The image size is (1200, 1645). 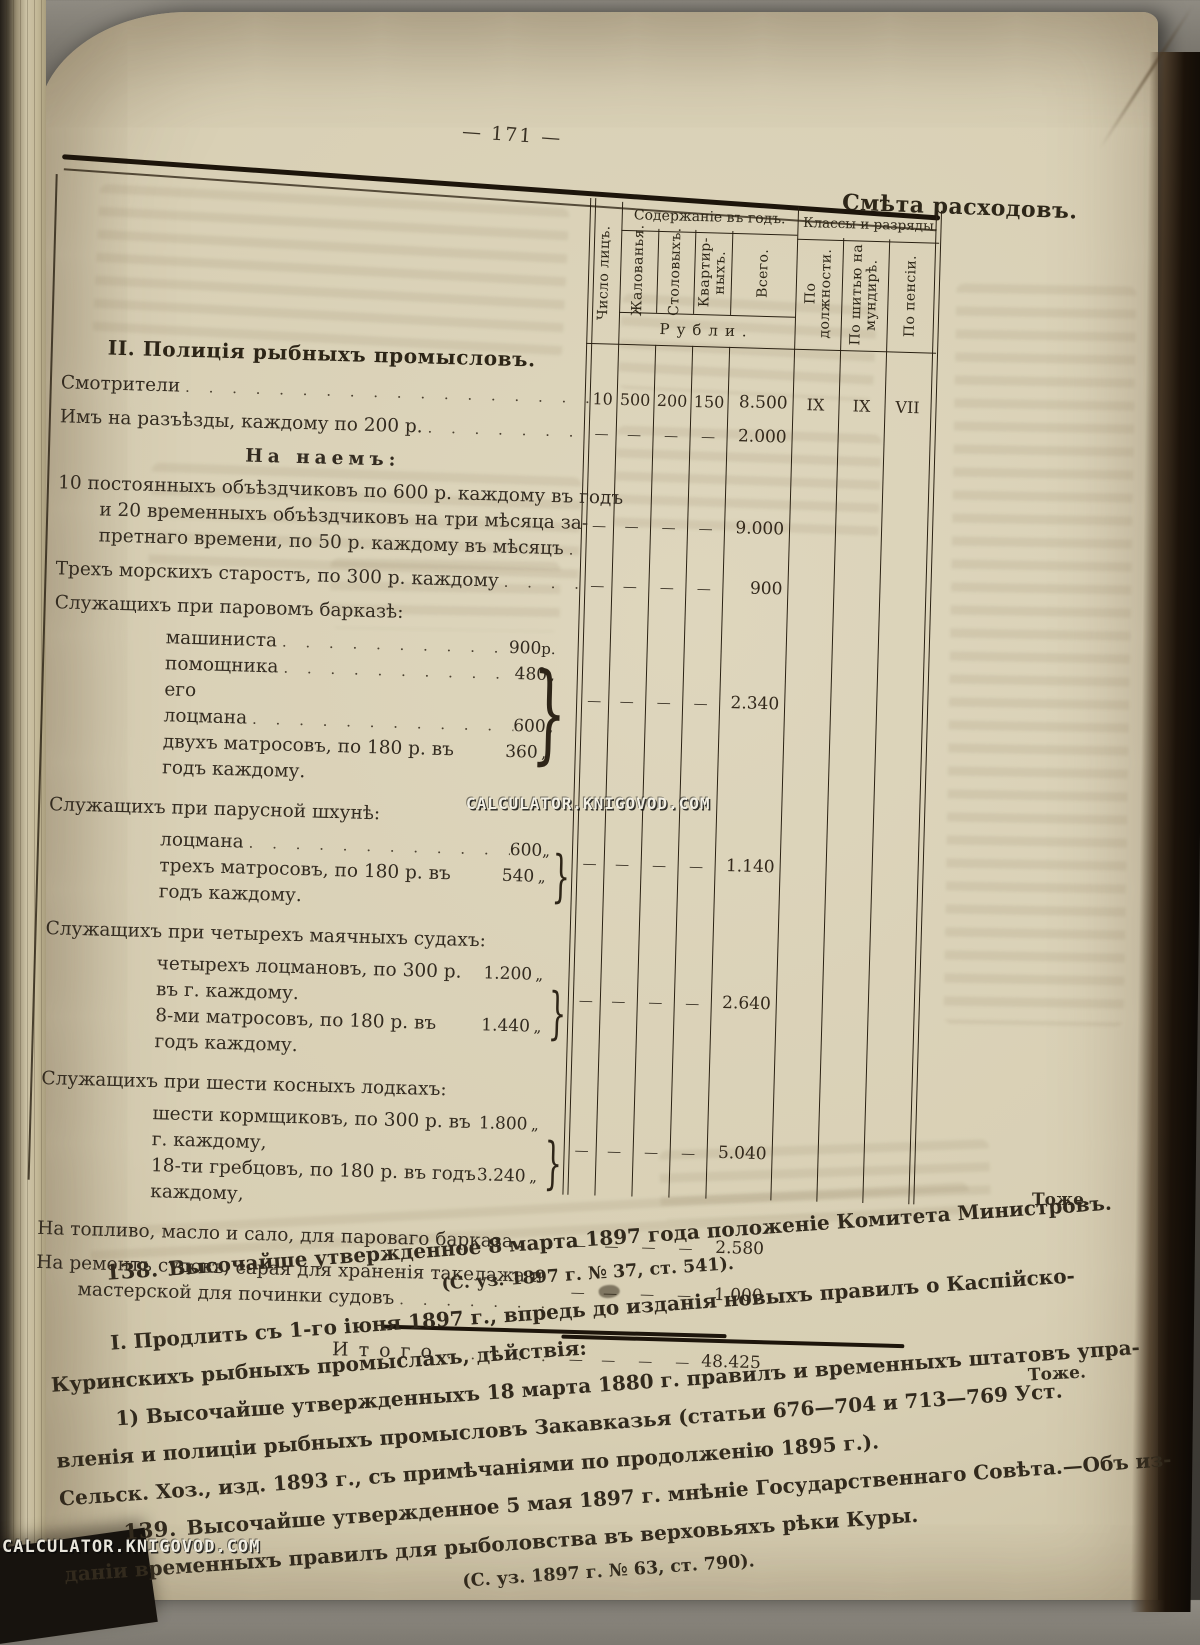 I want to click on row-cells: — — — — 9.000, so click(x=756, y=529).